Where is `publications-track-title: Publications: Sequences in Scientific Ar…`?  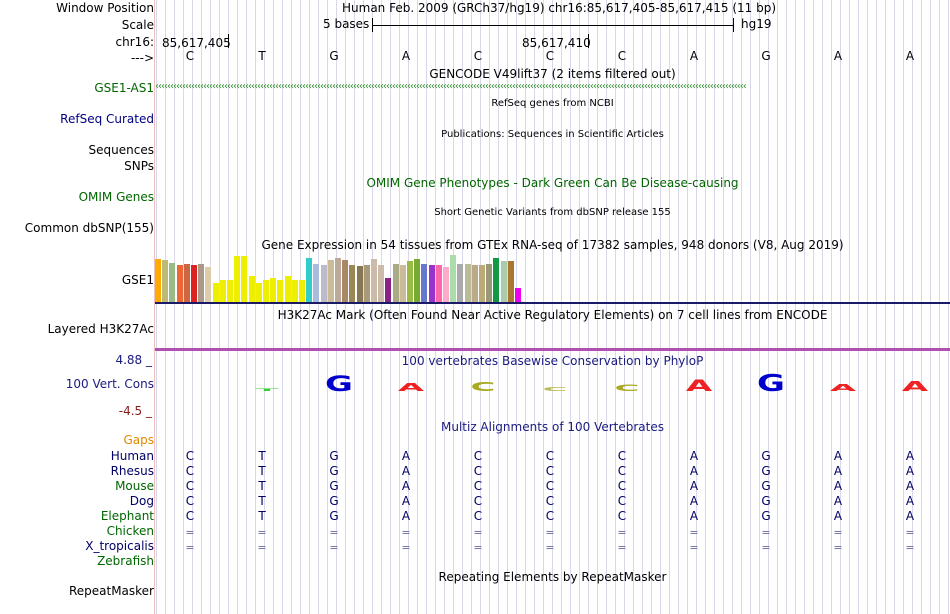 publications-track-title: Publications: Sequences in Scientific Ar… is located at coordinates (552, 134).